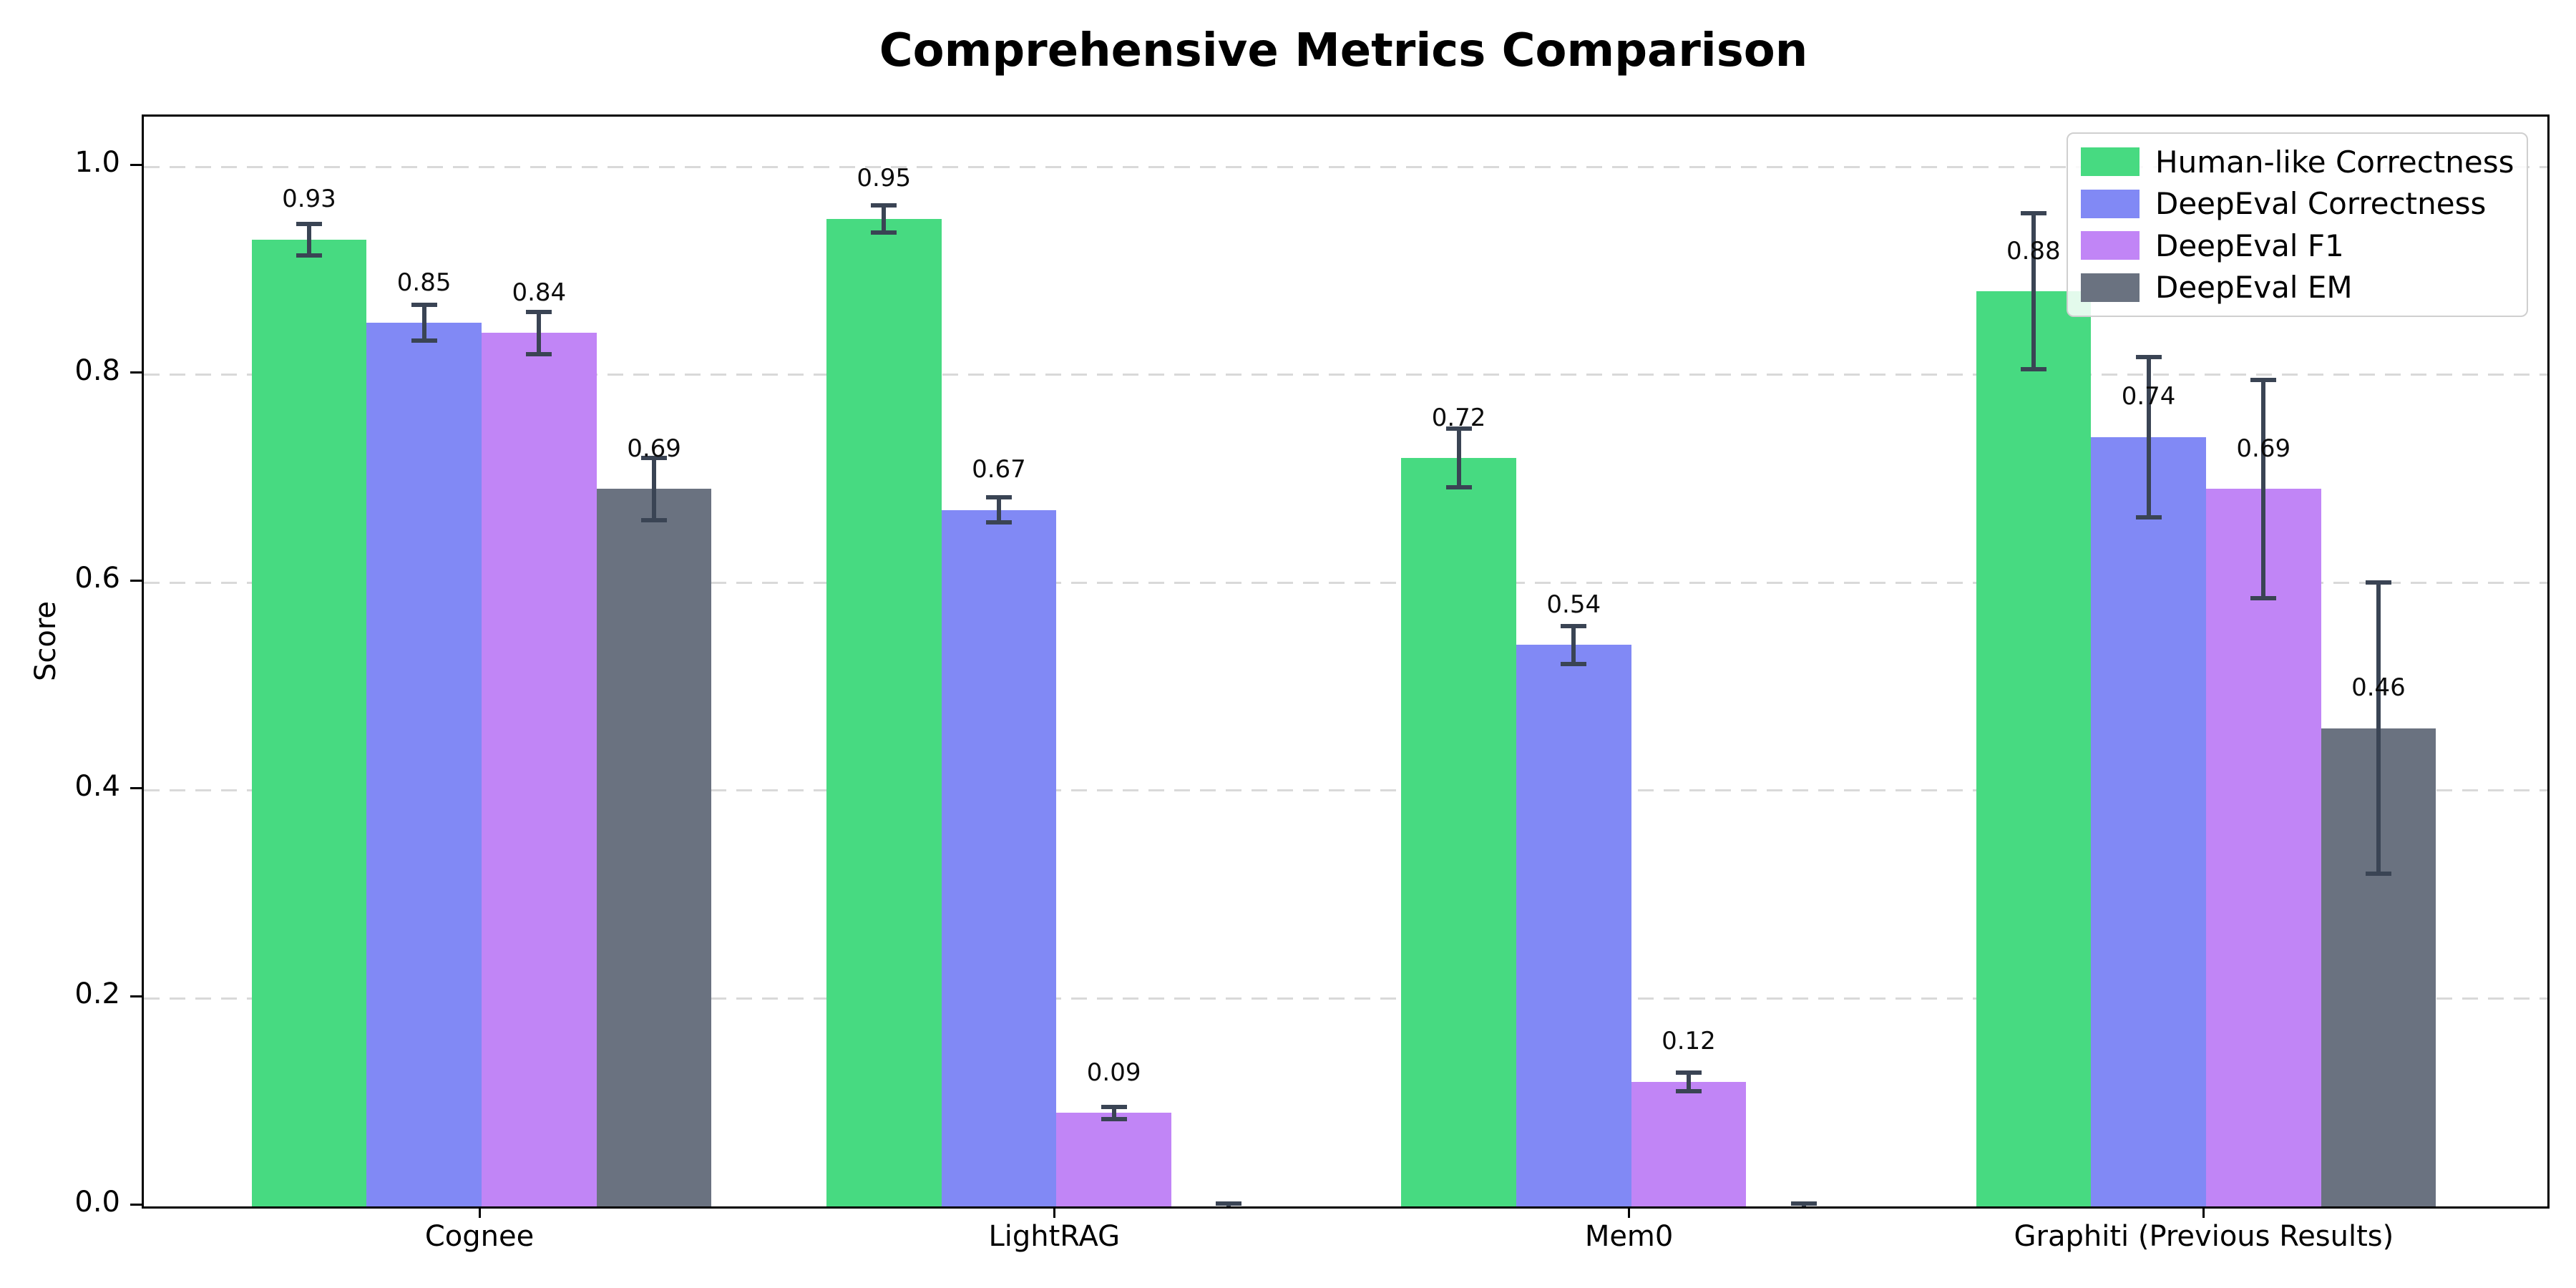 This screenshot has width=2576, height=1288. I want to click on legend-label: Human-like Correctness, so click(2334, 162).